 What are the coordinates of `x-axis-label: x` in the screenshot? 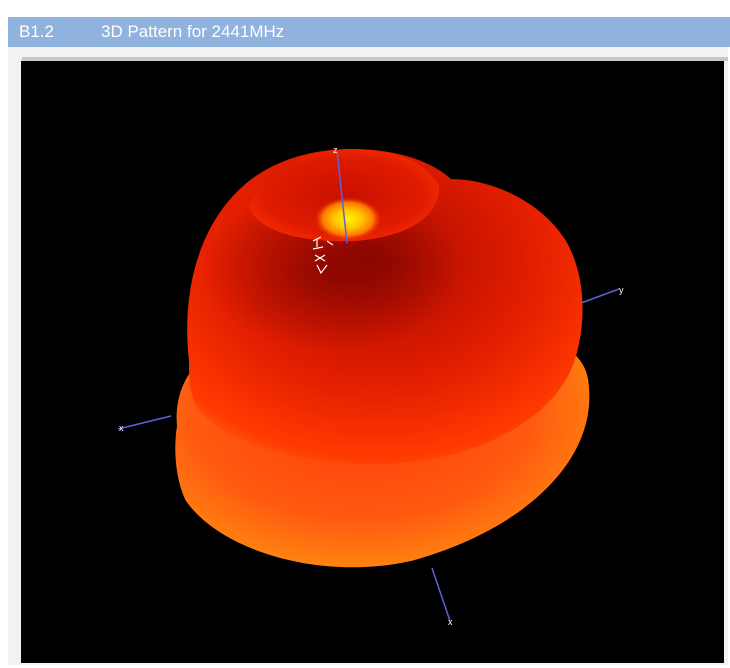 It's located at (121, 428).